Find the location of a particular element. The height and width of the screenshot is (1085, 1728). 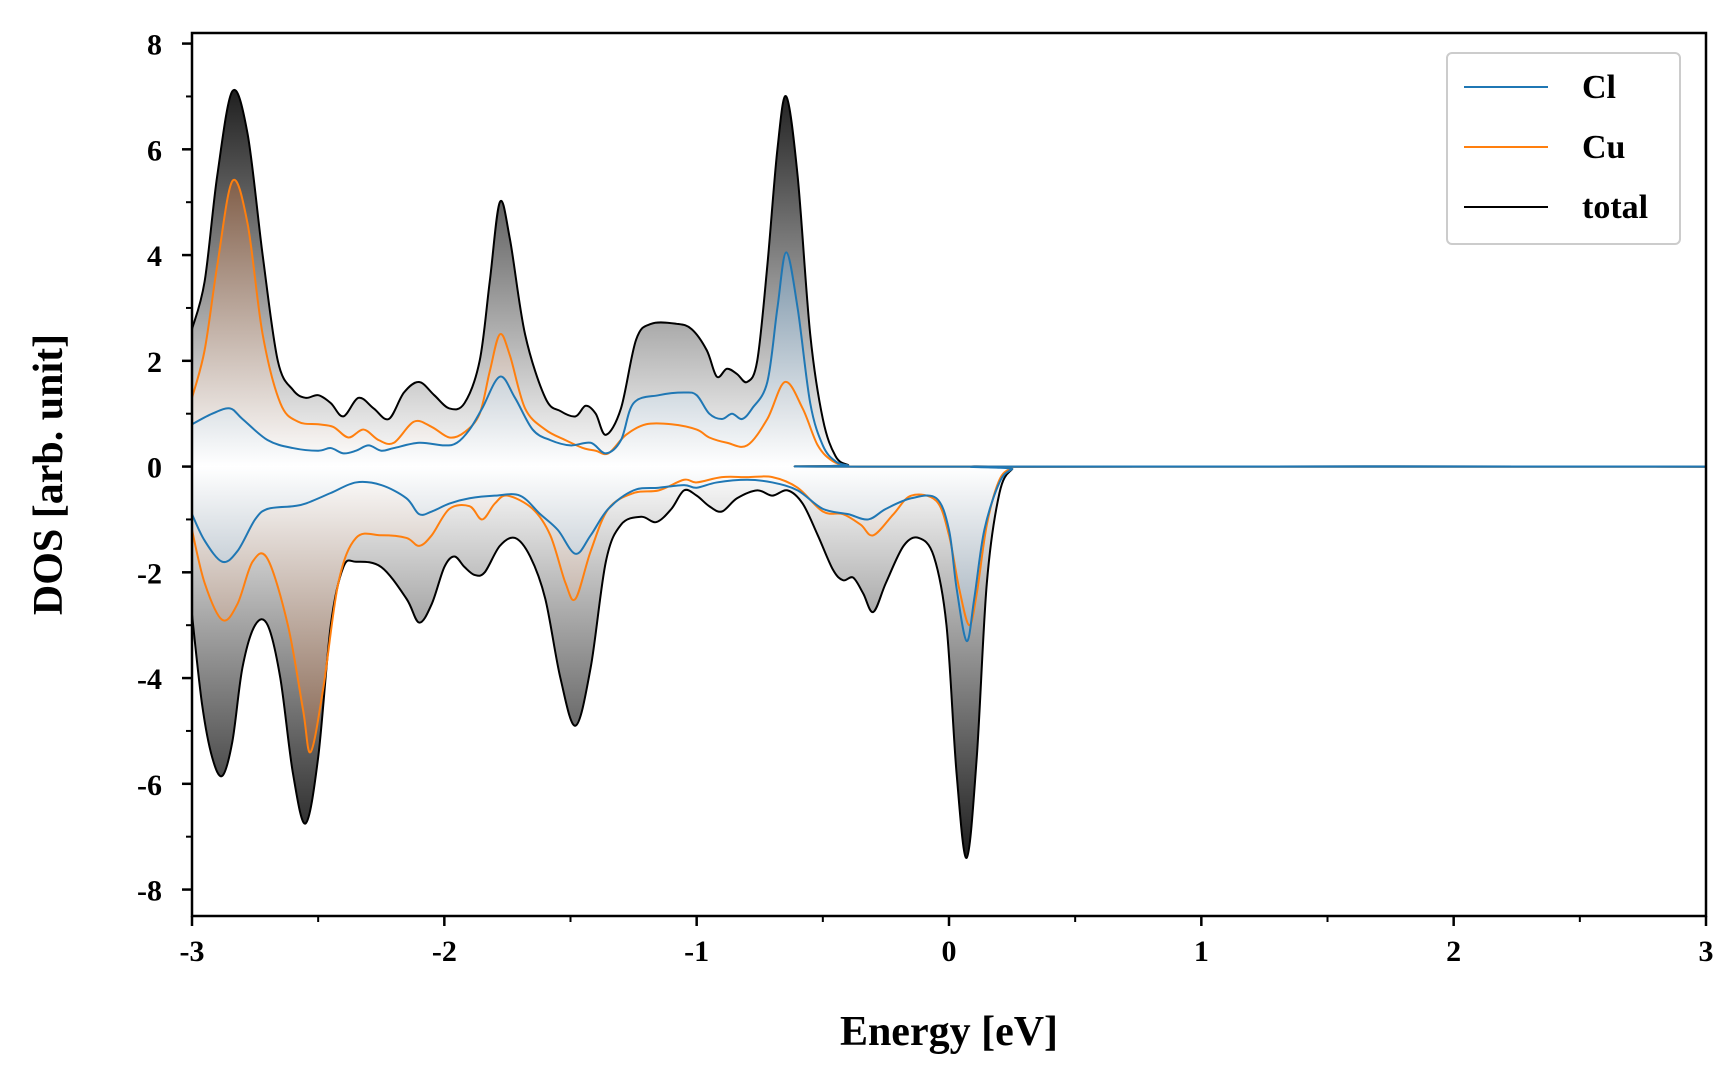

x-tick-label: 0 is located at coordinates (949, 951).